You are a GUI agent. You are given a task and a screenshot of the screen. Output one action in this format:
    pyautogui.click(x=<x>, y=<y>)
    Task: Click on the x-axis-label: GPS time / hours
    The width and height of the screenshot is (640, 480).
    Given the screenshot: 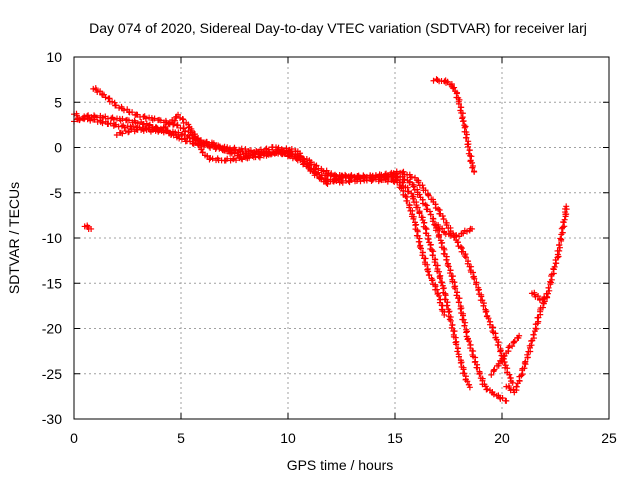 What is the action you would take?
    pyautogui.click(x=340, y=465)
    